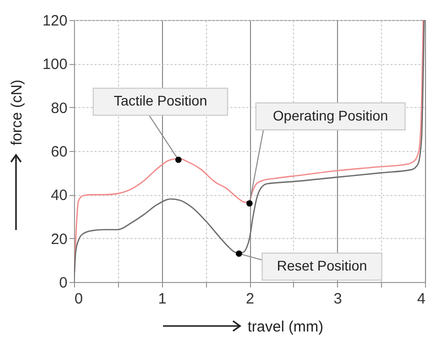 The height and width of the screenshot is (354, 444). What do you see at coordinates (250, 299) in the screenshot?
I see `x-tick-label: 2` at bounding box center [250, 299].